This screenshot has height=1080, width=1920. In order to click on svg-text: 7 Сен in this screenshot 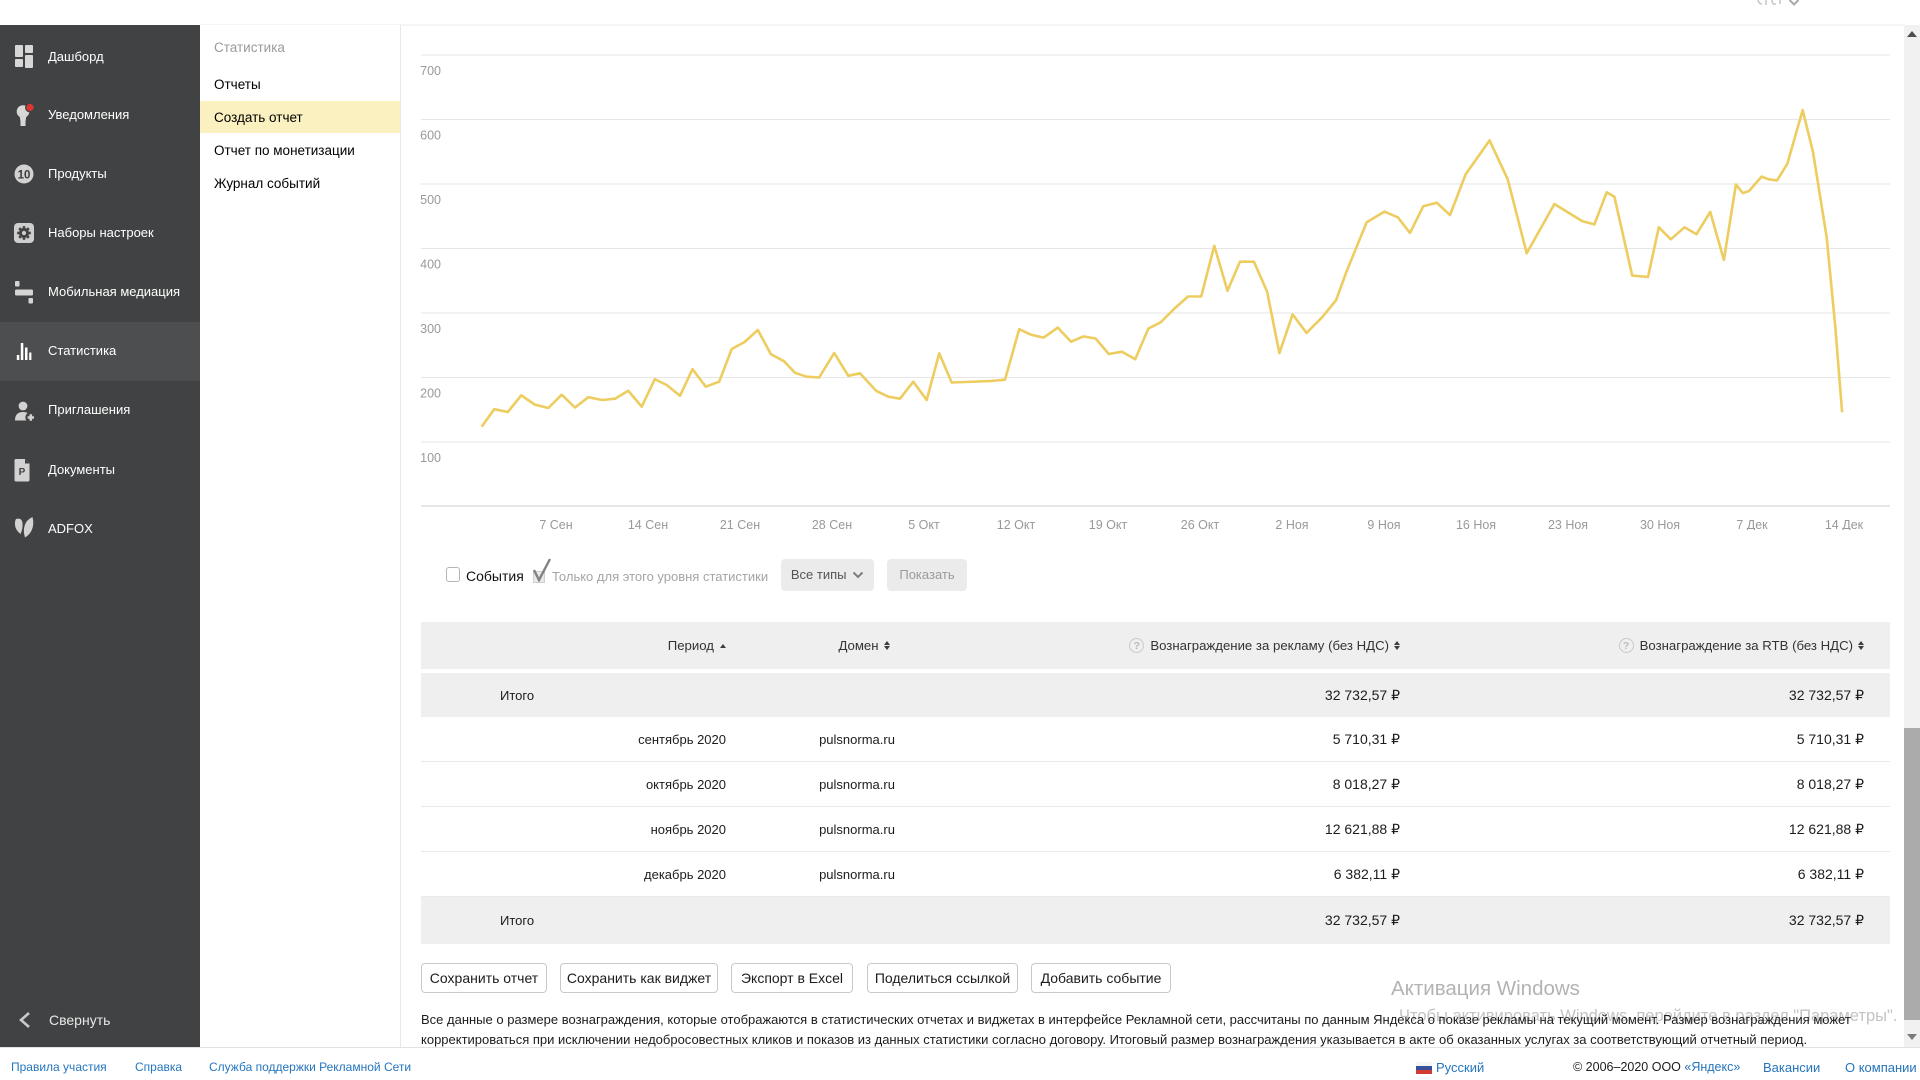, I will do `click(555, 524)`.